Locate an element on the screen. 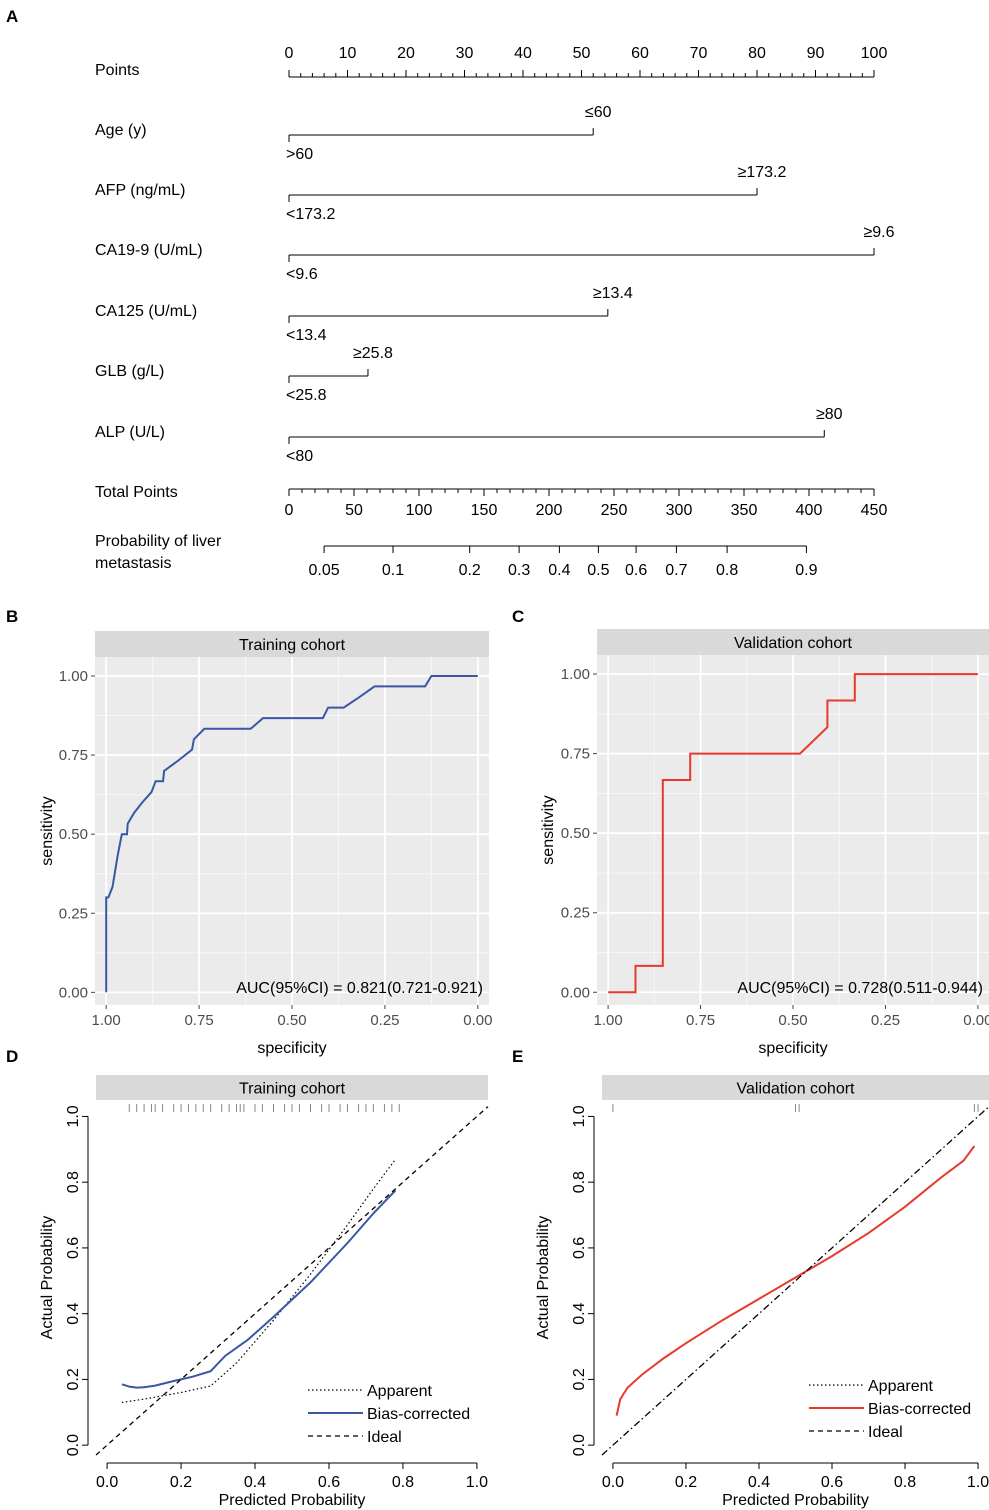 The image size is (989, 1510). x-axis-label: specificity is located at coordinates (291, 1048).